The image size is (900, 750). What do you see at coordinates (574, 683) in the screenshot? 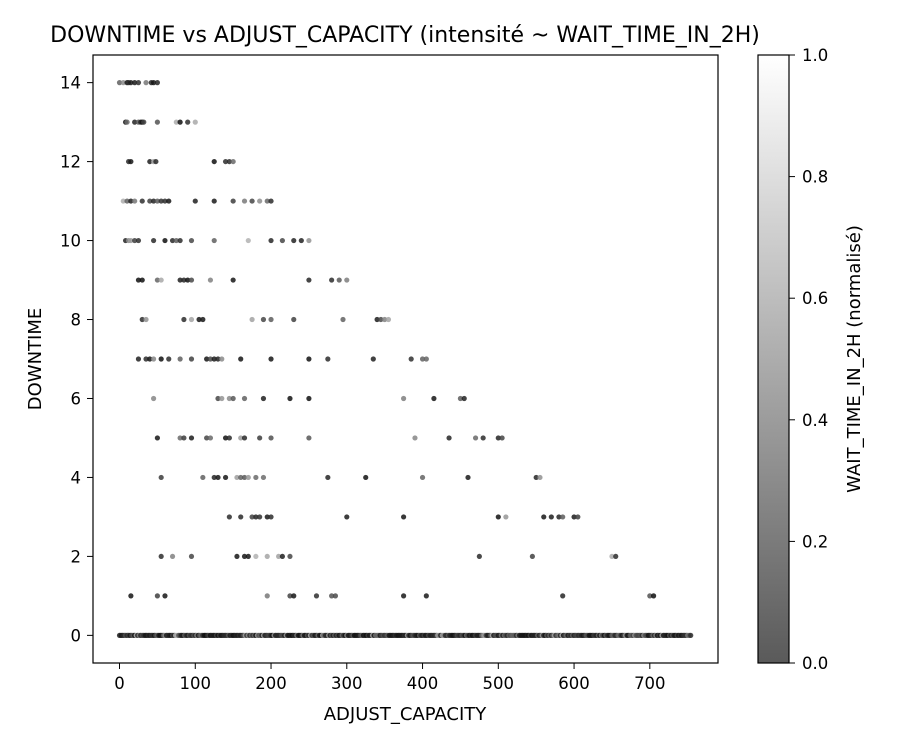
I see `x-tick-label: 600` at bounding box center [574, 683].